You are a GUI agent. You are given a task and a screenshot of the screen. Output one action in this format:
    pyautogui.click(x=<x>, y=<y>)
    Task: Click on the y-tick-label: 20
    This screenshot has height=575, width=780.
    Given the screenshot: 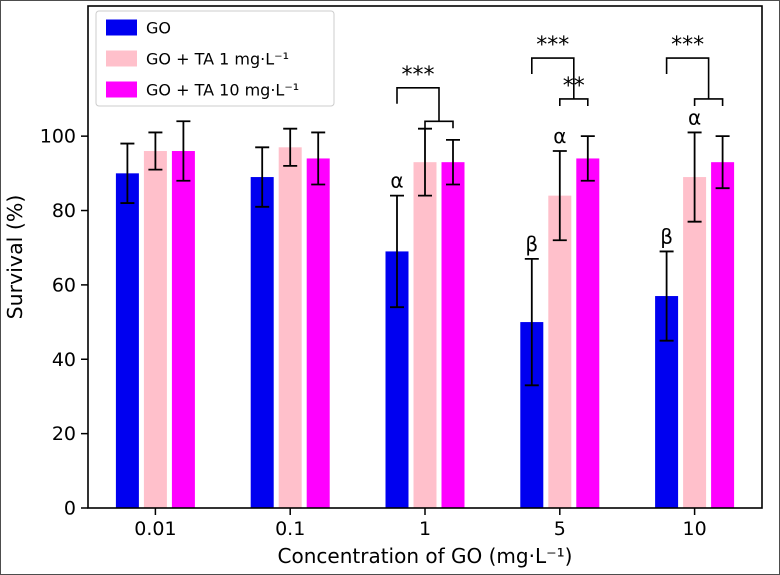 What is the action you would take?
    pyautogui.click(x=64, y=434)
    